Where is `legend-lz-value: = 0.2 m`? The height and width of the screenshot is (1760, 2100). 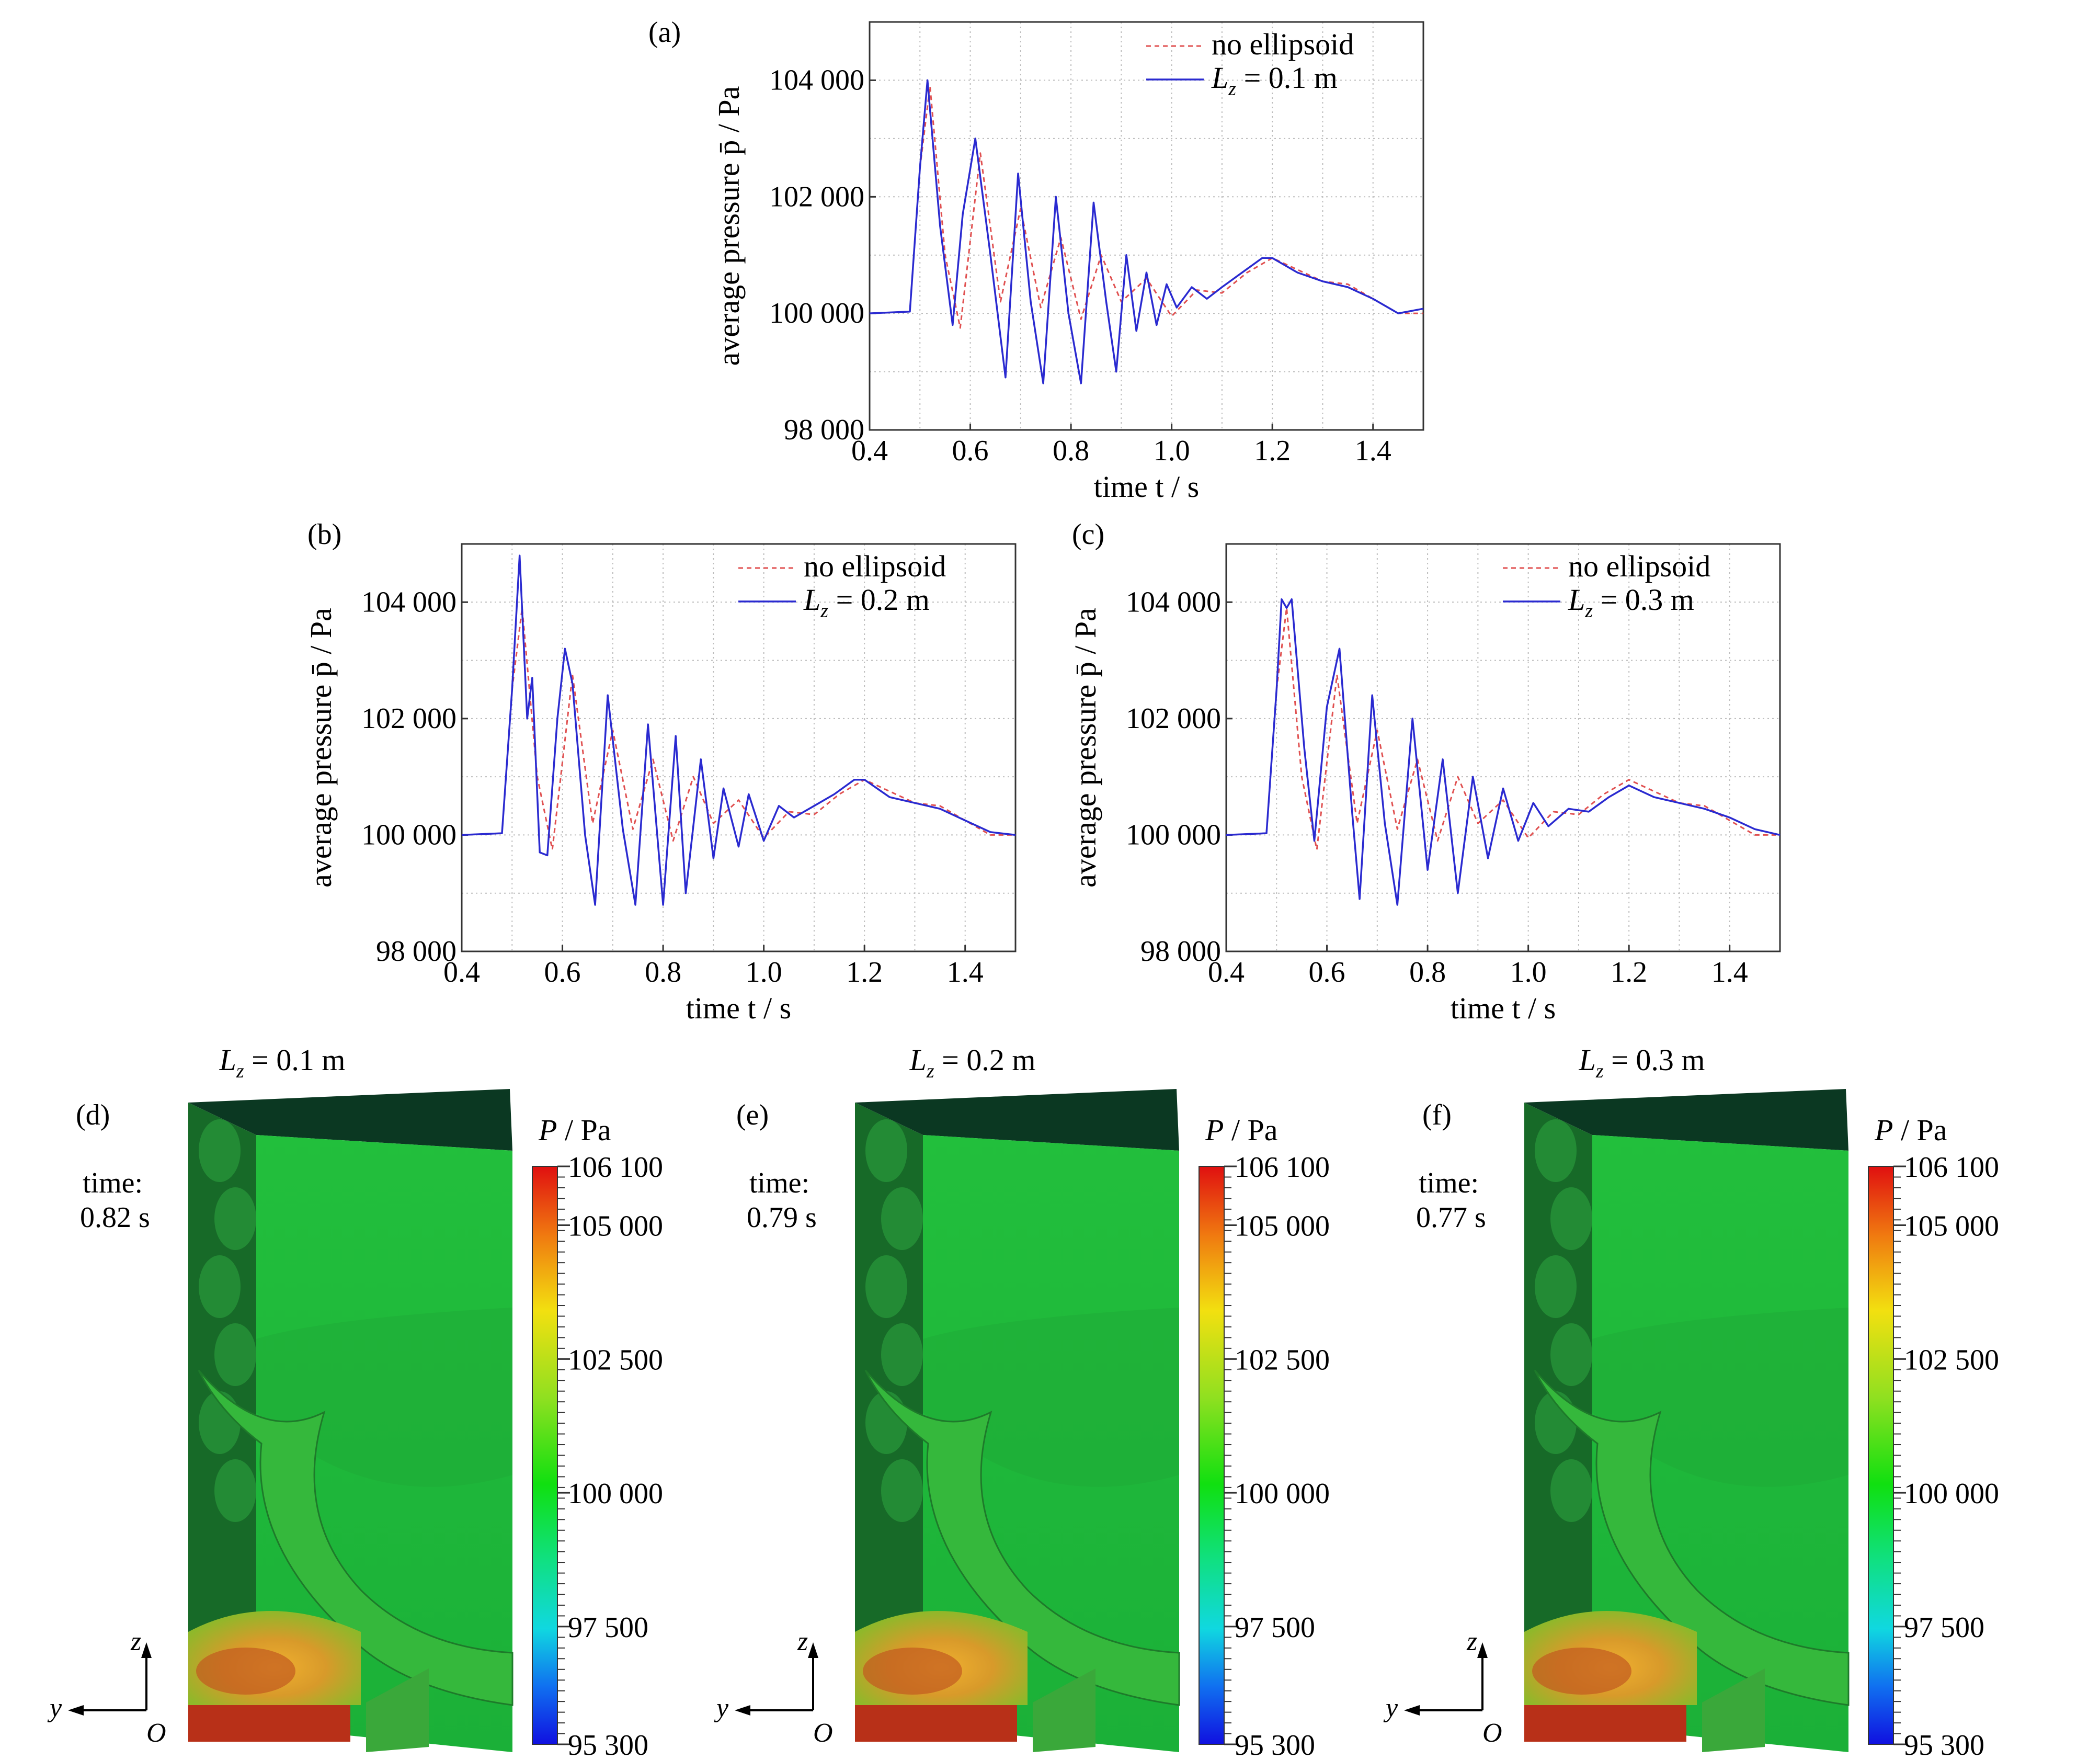
legend-lz-value: = 0.2 m is located at coordinates (879, 600).